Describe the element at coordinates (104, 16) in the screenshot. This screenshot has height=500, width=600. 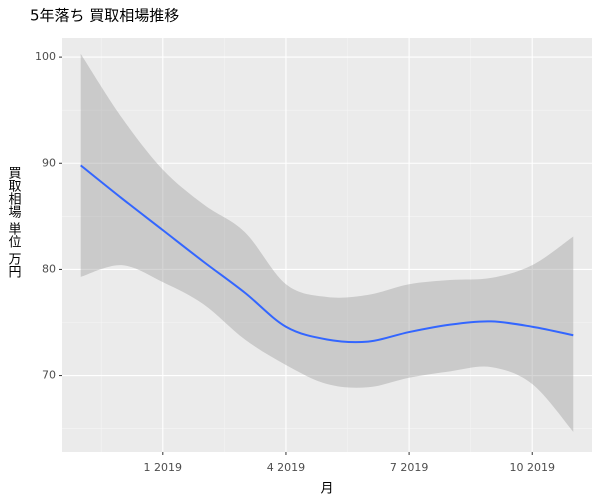
I see `chart-title: 5年落ち 買取相場推移` at that location.